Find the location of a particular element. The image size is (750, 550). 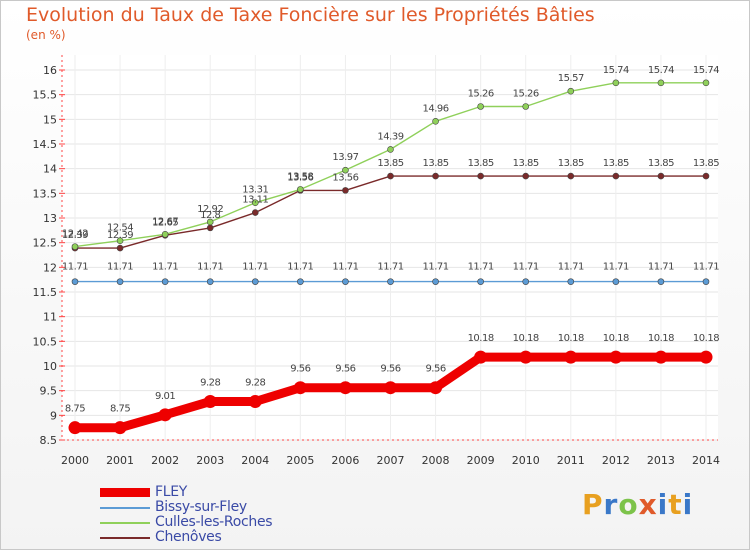

y-tick-label: 10 is located at coordinates (50, 366).